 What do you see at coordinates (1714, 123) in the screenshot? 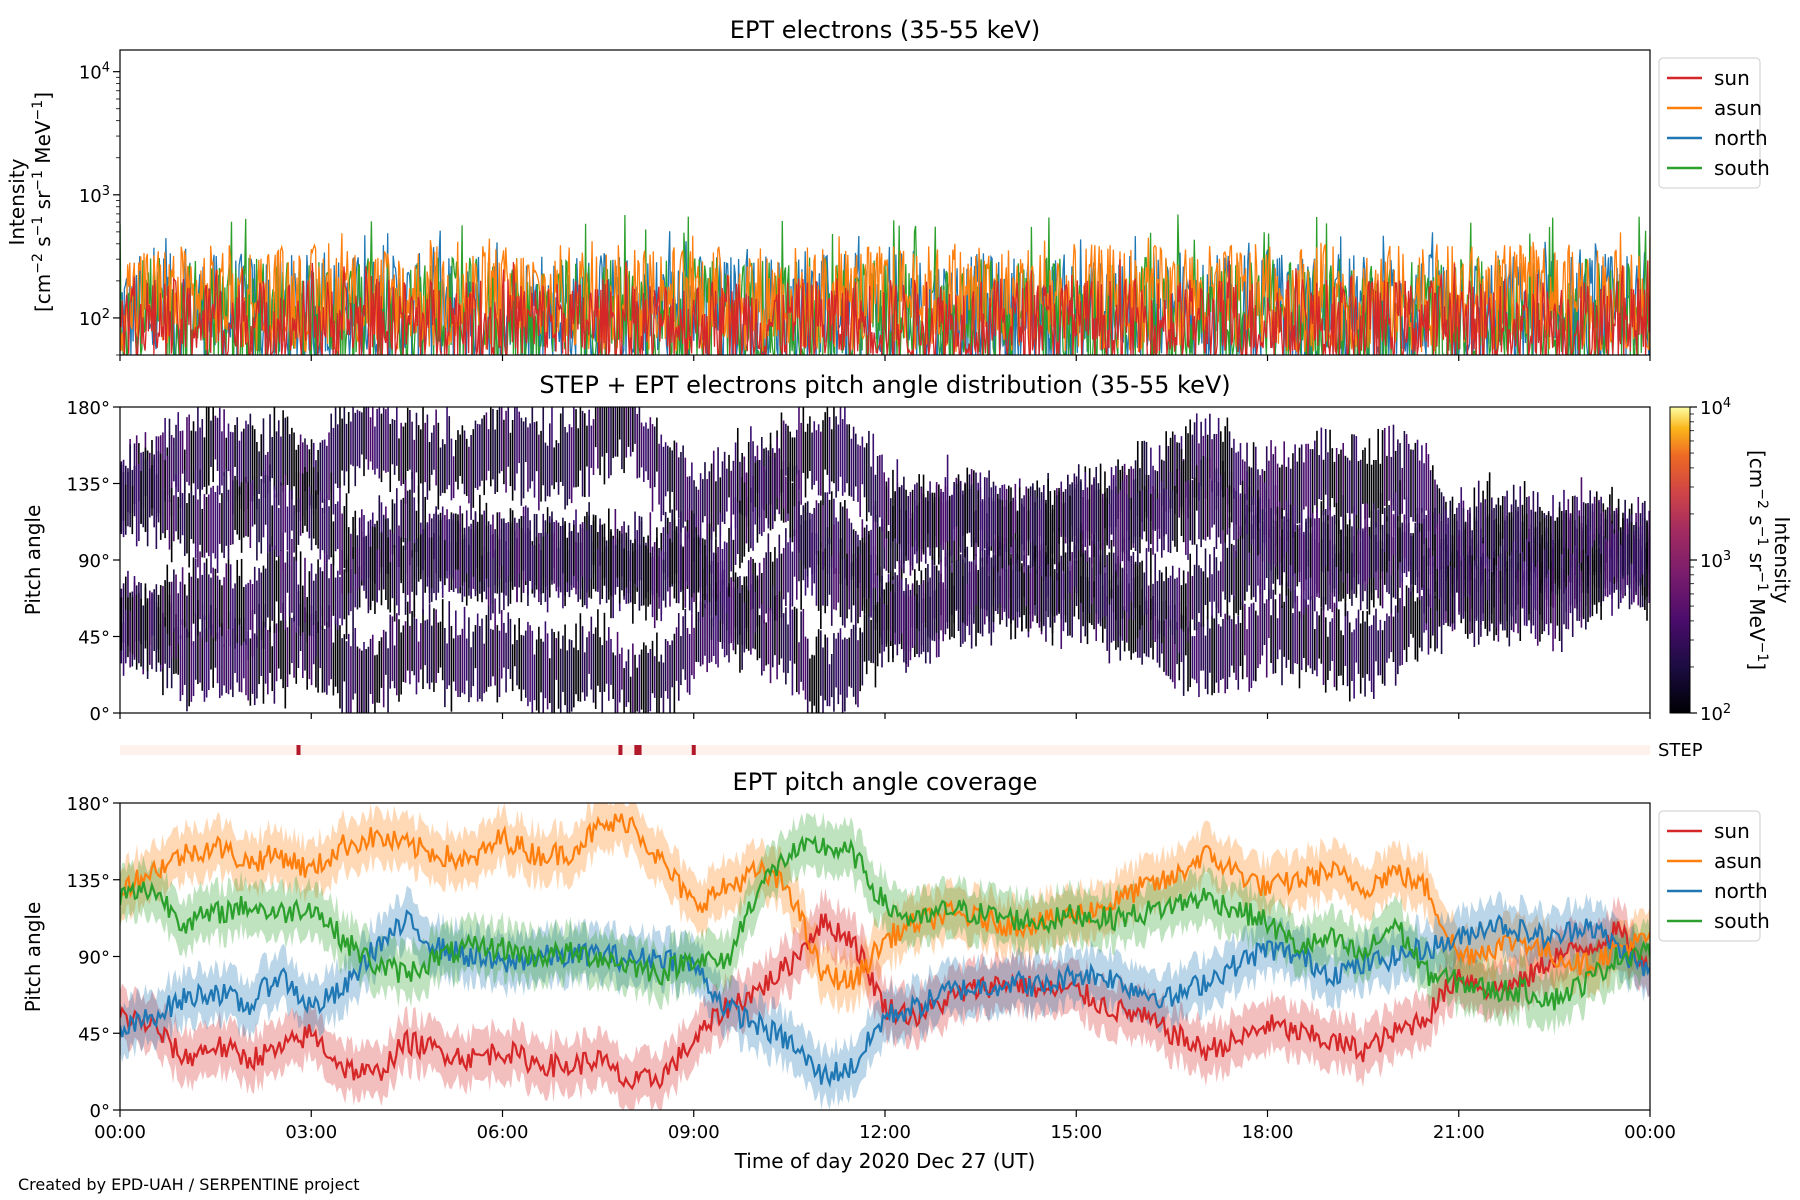
I see `panel1-legend: sun asun north south` at bounding box center [1714, 123].